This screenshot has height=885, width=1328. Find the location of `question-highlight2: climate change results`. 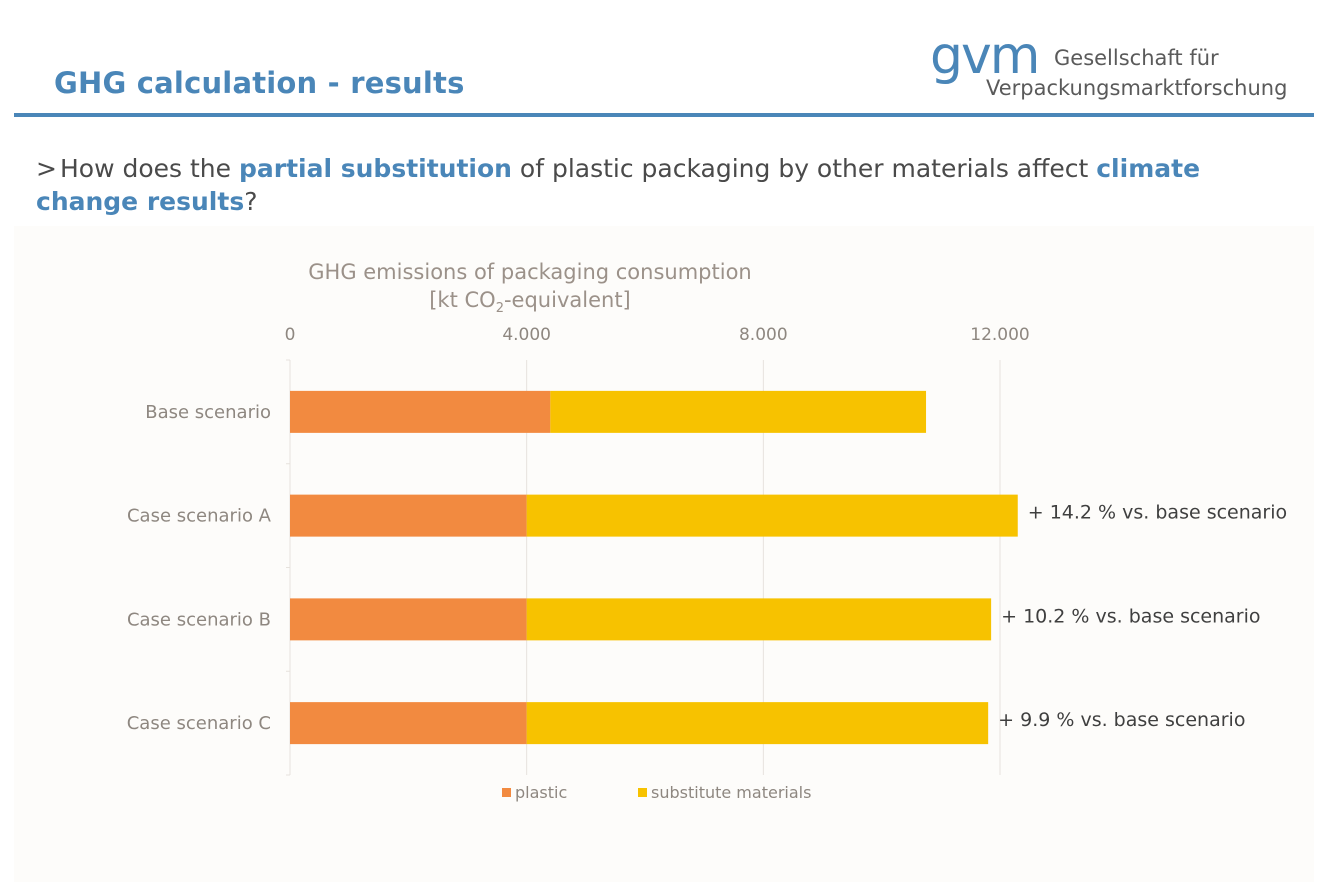

question-highlight2: climate change results is located at coordinates (618, 185).